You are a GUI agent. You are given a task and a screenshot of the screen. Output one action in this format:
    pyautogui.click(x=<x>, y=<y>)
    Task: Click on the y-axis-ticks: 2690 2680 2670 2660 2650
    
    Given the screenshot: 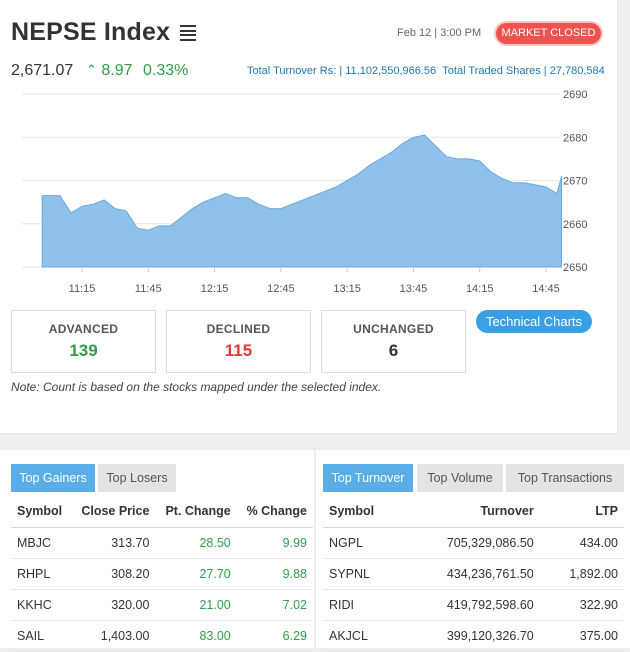 What is the action you would take?
    pyautogui.click(x=575, y=181)
    